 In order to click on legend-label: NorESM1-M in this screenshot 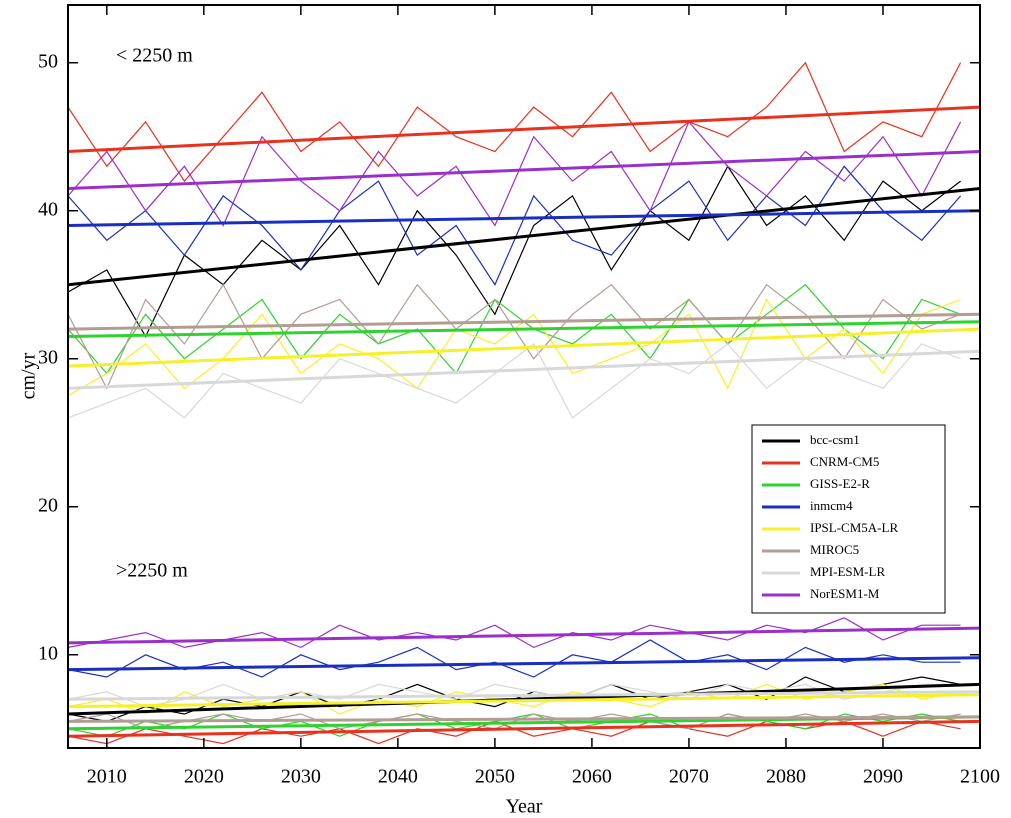, I will do `click(845, 593)`.